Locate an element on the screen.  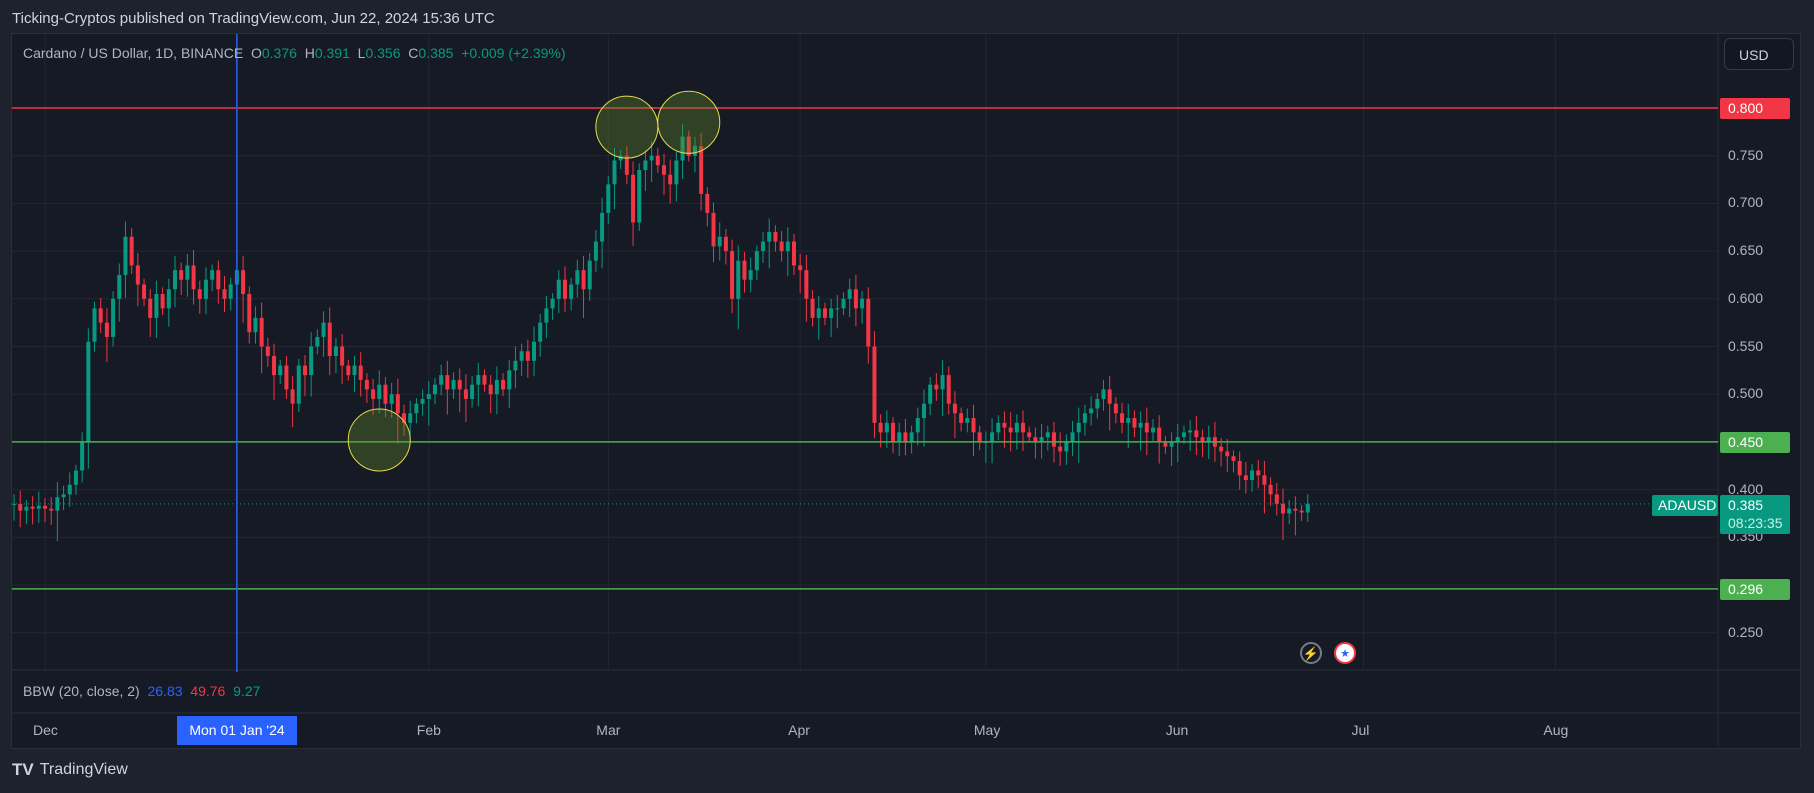
time-axis-label: Feb is located at coordinates (428, 730).